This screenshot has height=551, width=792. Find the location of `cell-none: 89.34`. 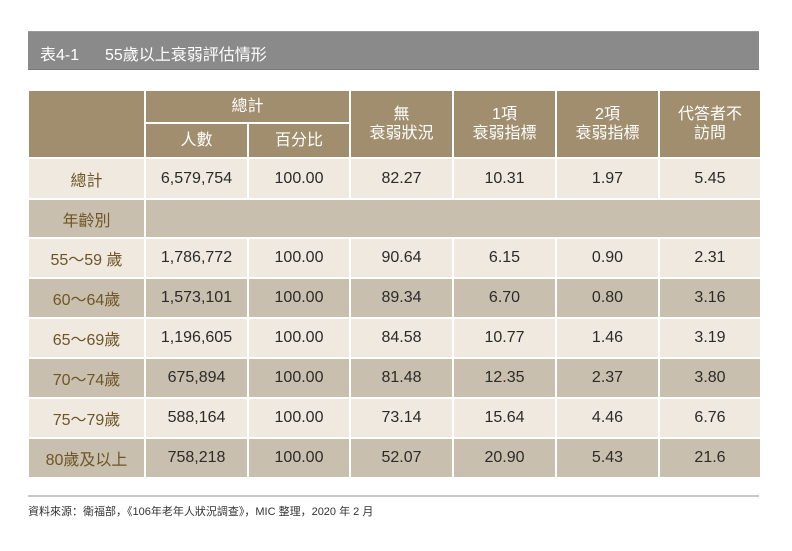

cell-none: 89.34 is located at coordinates (401, 298).